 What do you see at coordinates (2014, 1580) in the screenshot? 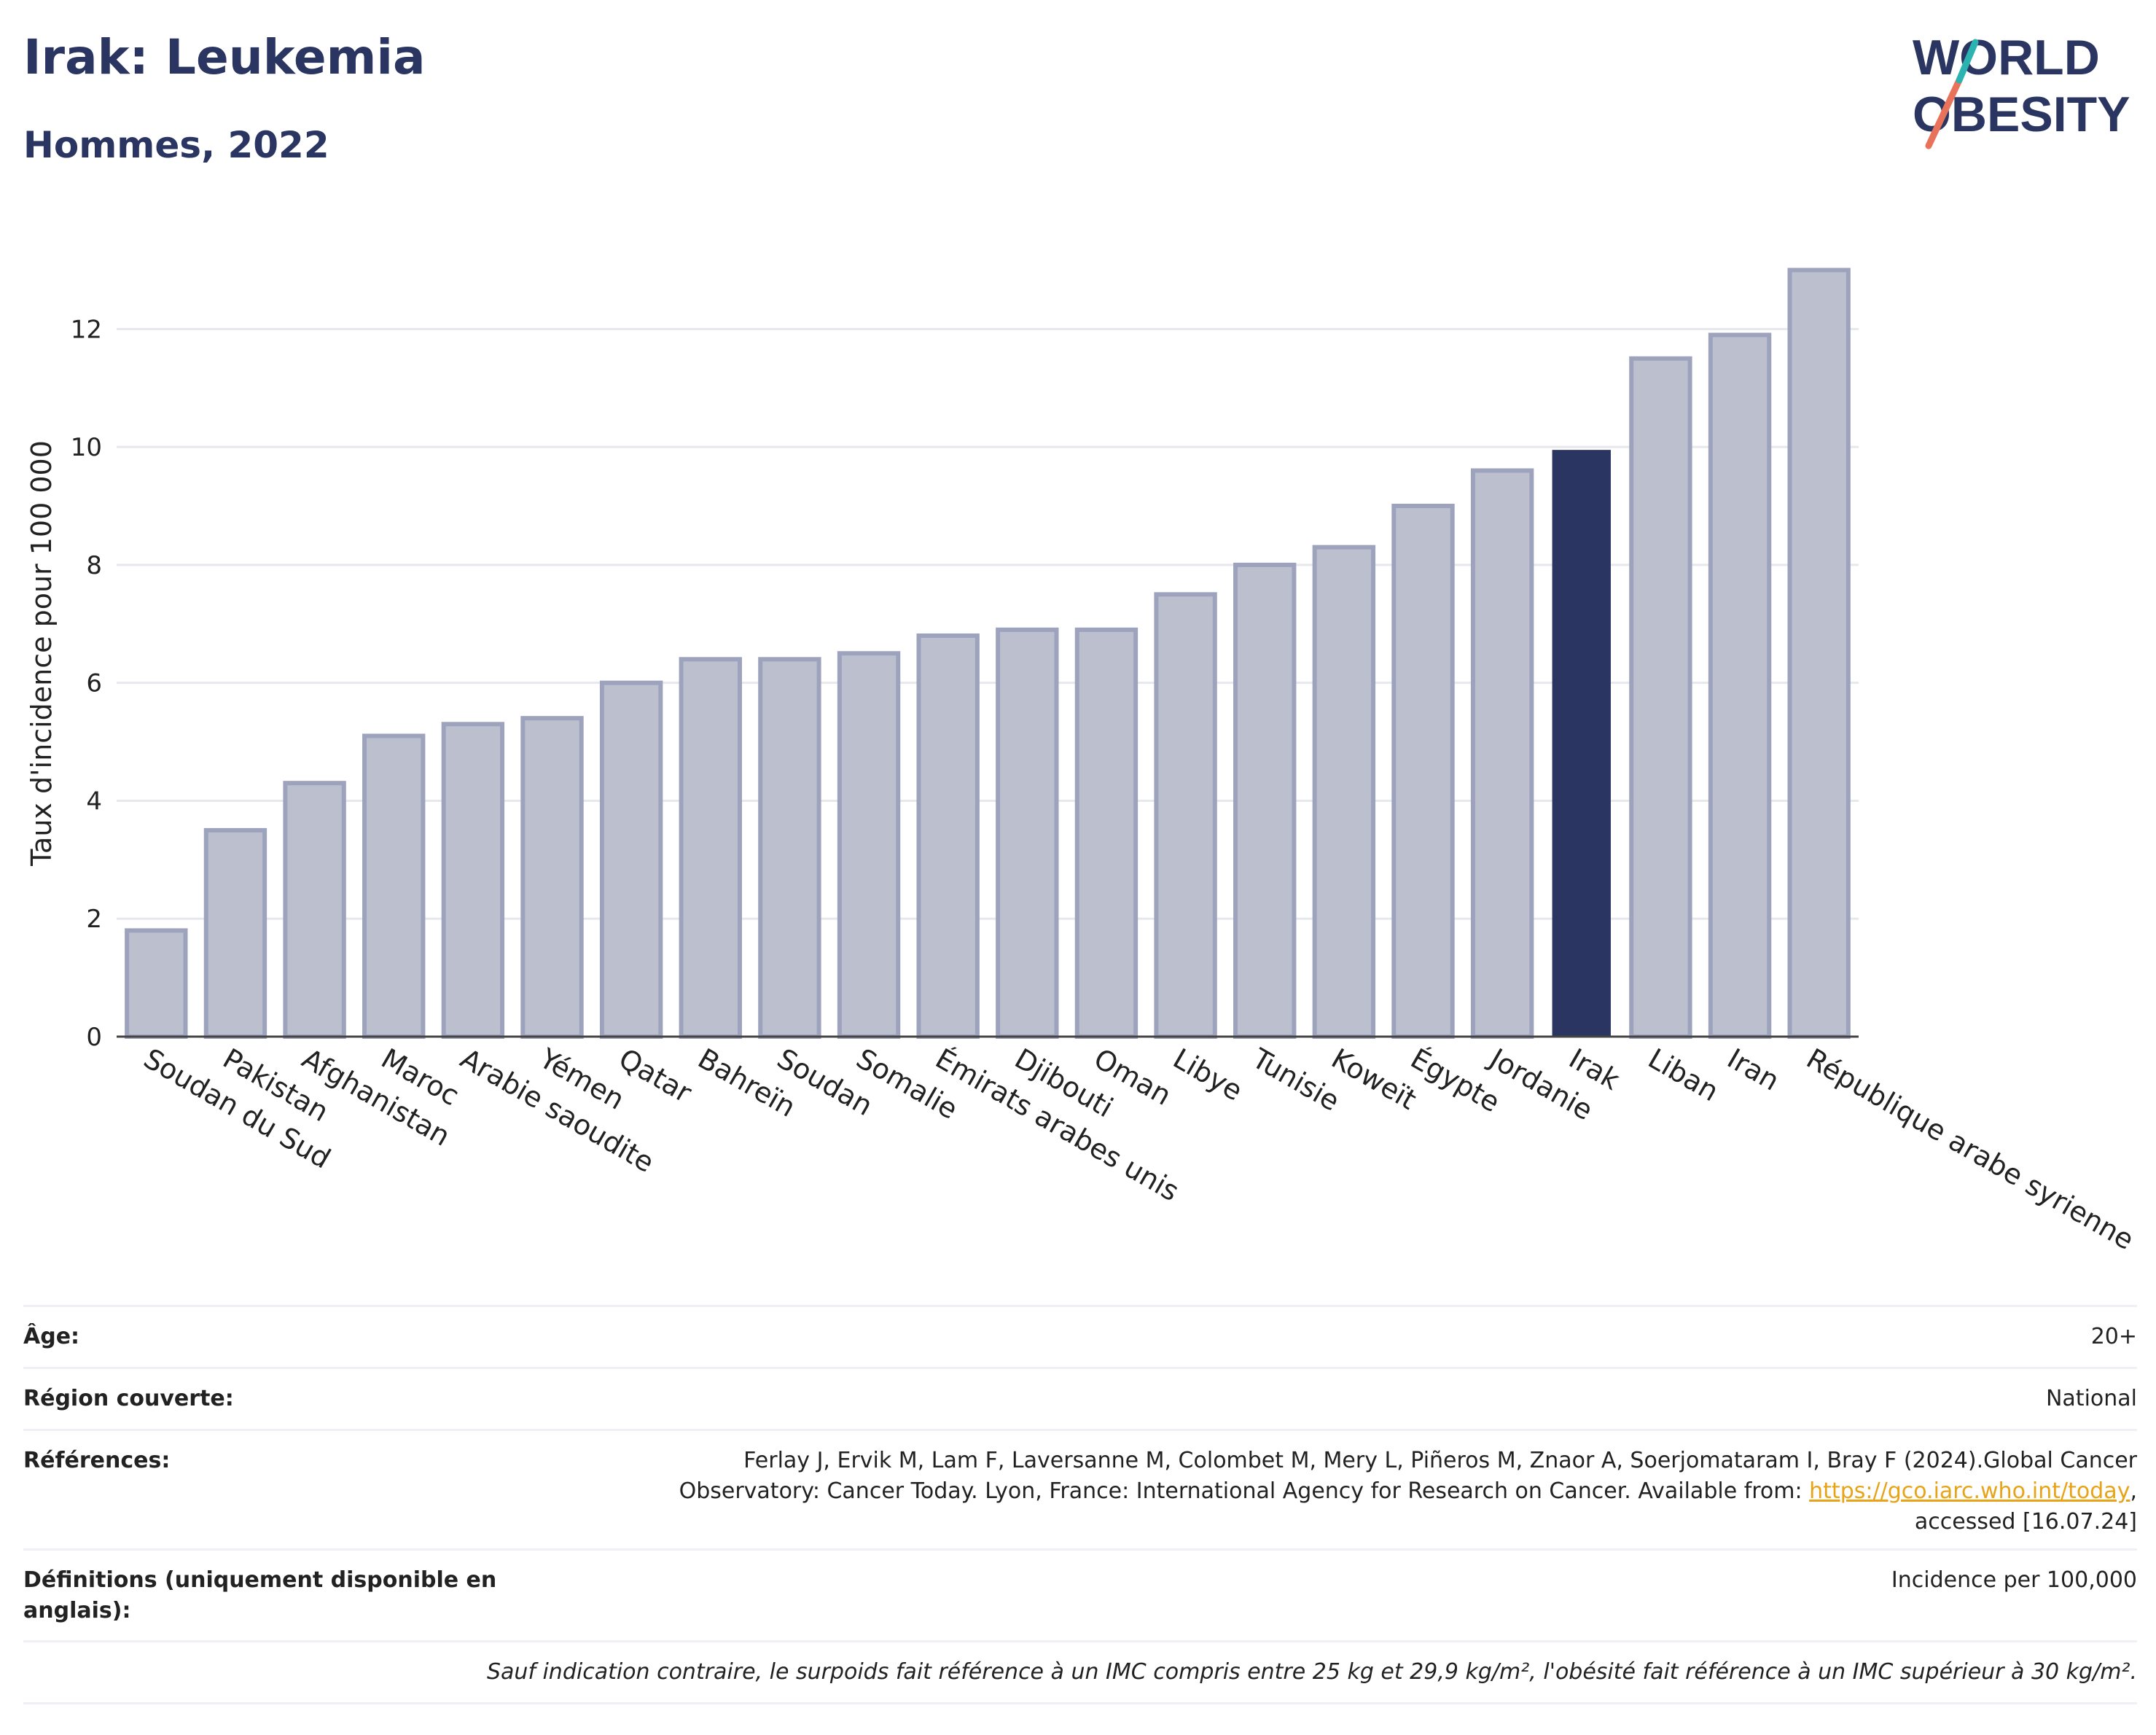
I see `definitions-value: Incidence per 100,000` at bounding box center [2014, 1580].